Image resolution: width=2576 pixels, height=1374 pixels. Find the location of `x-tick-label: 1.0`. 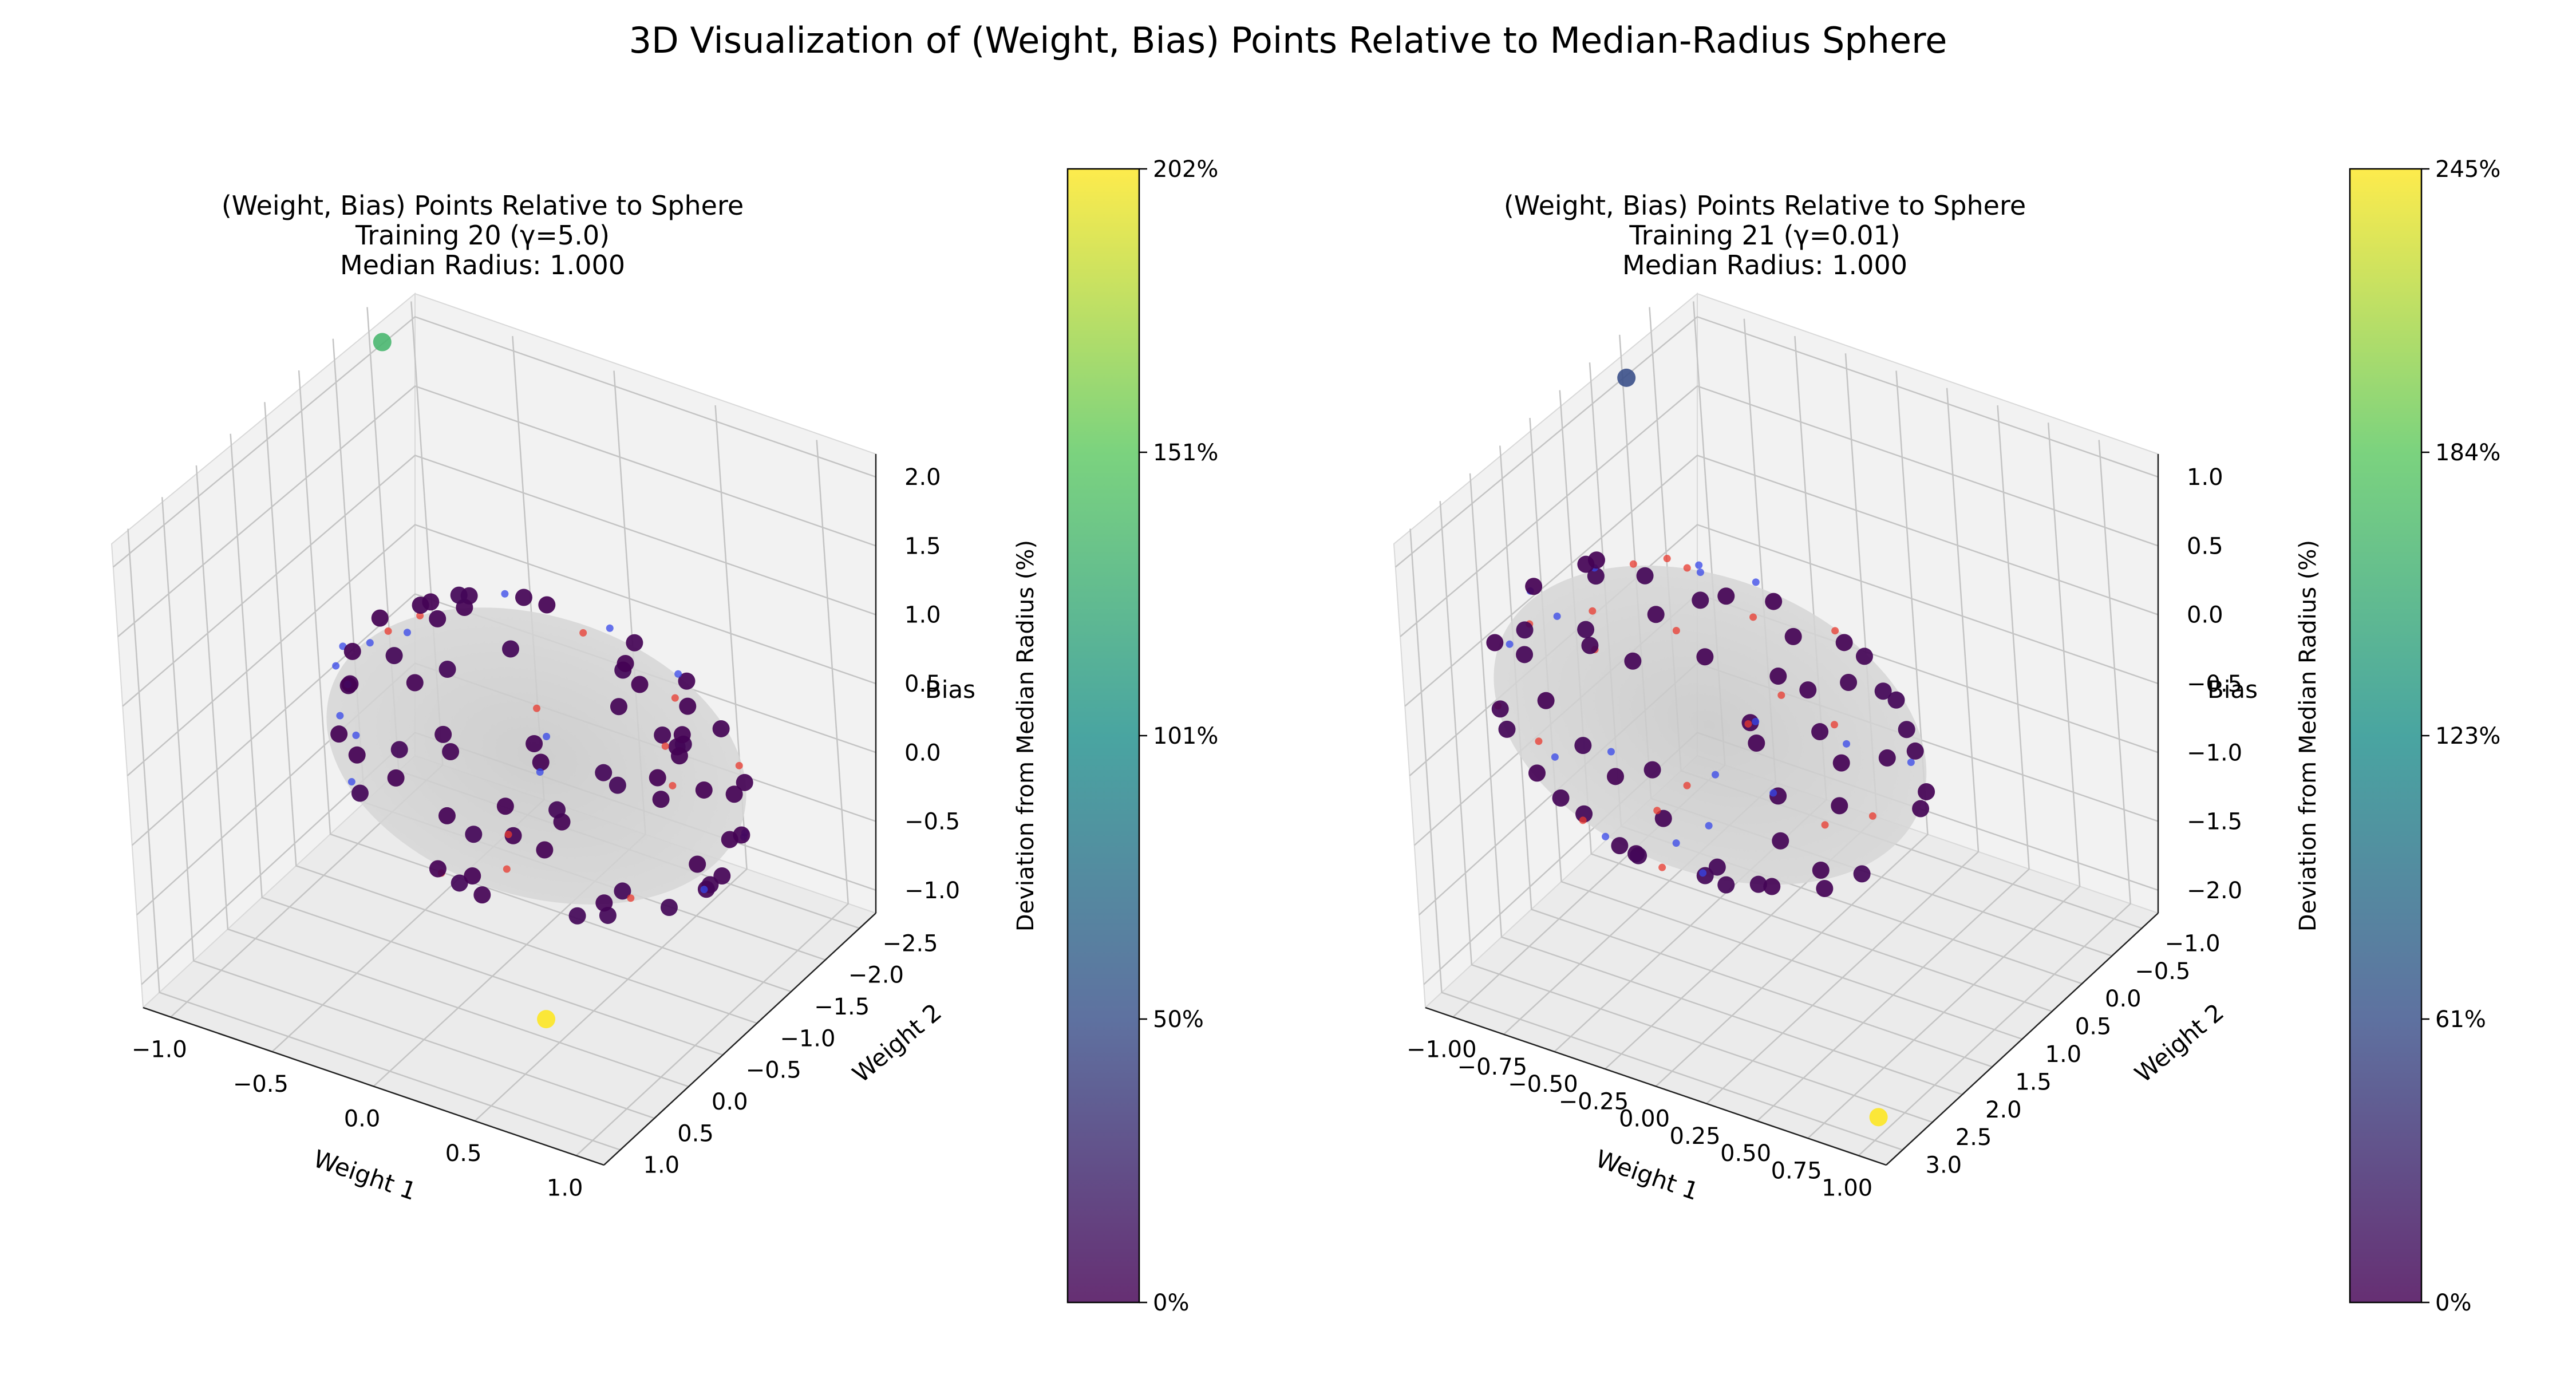

x-tick-label: 1.0 is located at coordinates (565, 1188).